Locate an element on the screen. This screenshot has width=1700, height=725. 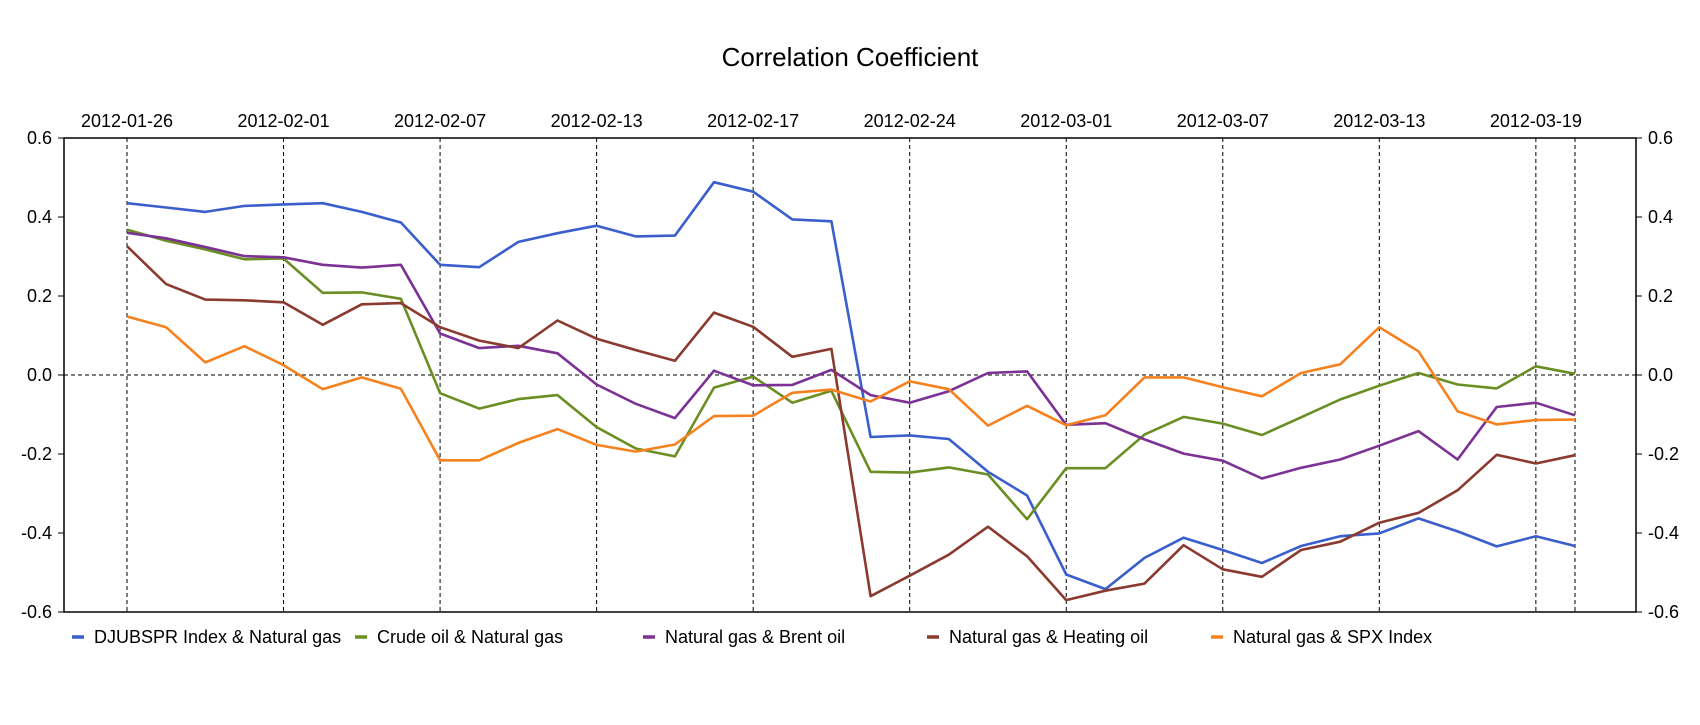
y-tick-label-right: 0.6 is located at coordinates (1660, 138).